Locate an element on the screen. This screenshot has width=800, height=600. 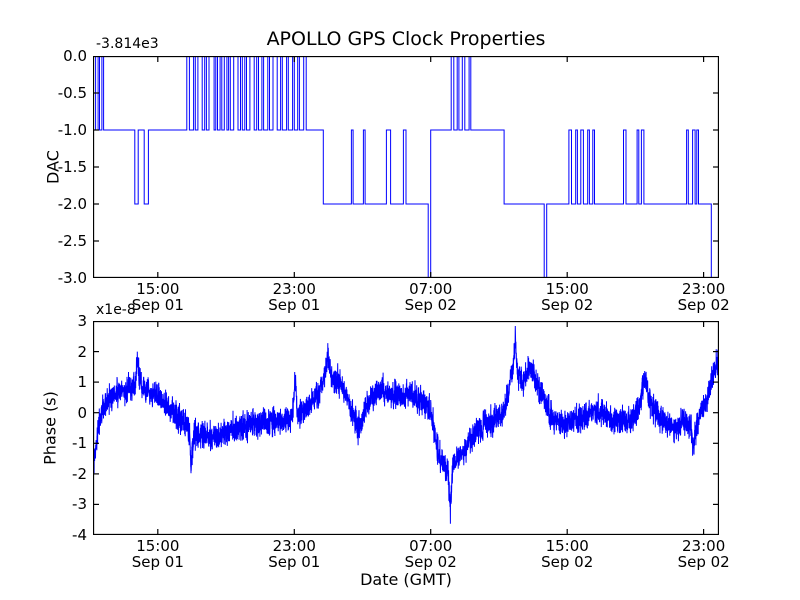
y-tick-label: -3 is located at coordinates (79, 504).